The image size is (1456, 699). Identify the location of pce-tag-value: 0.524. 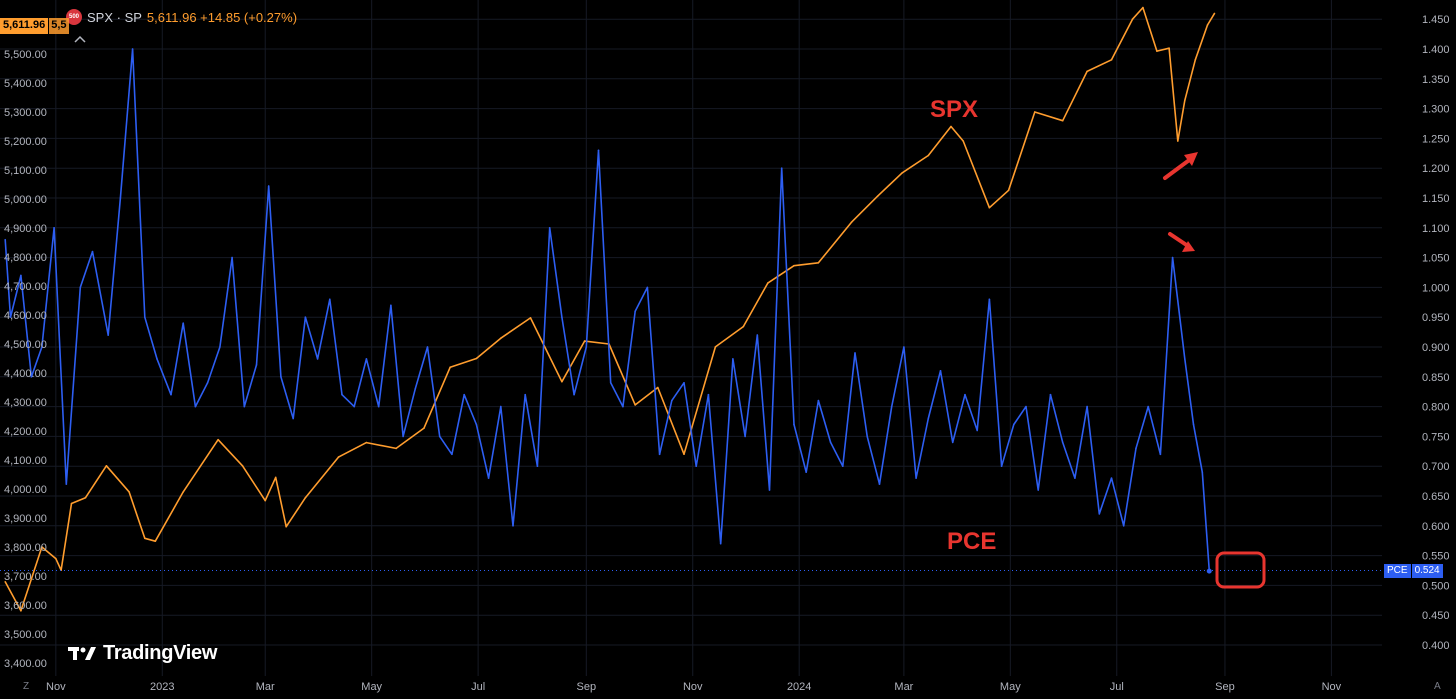
(1427, 571).